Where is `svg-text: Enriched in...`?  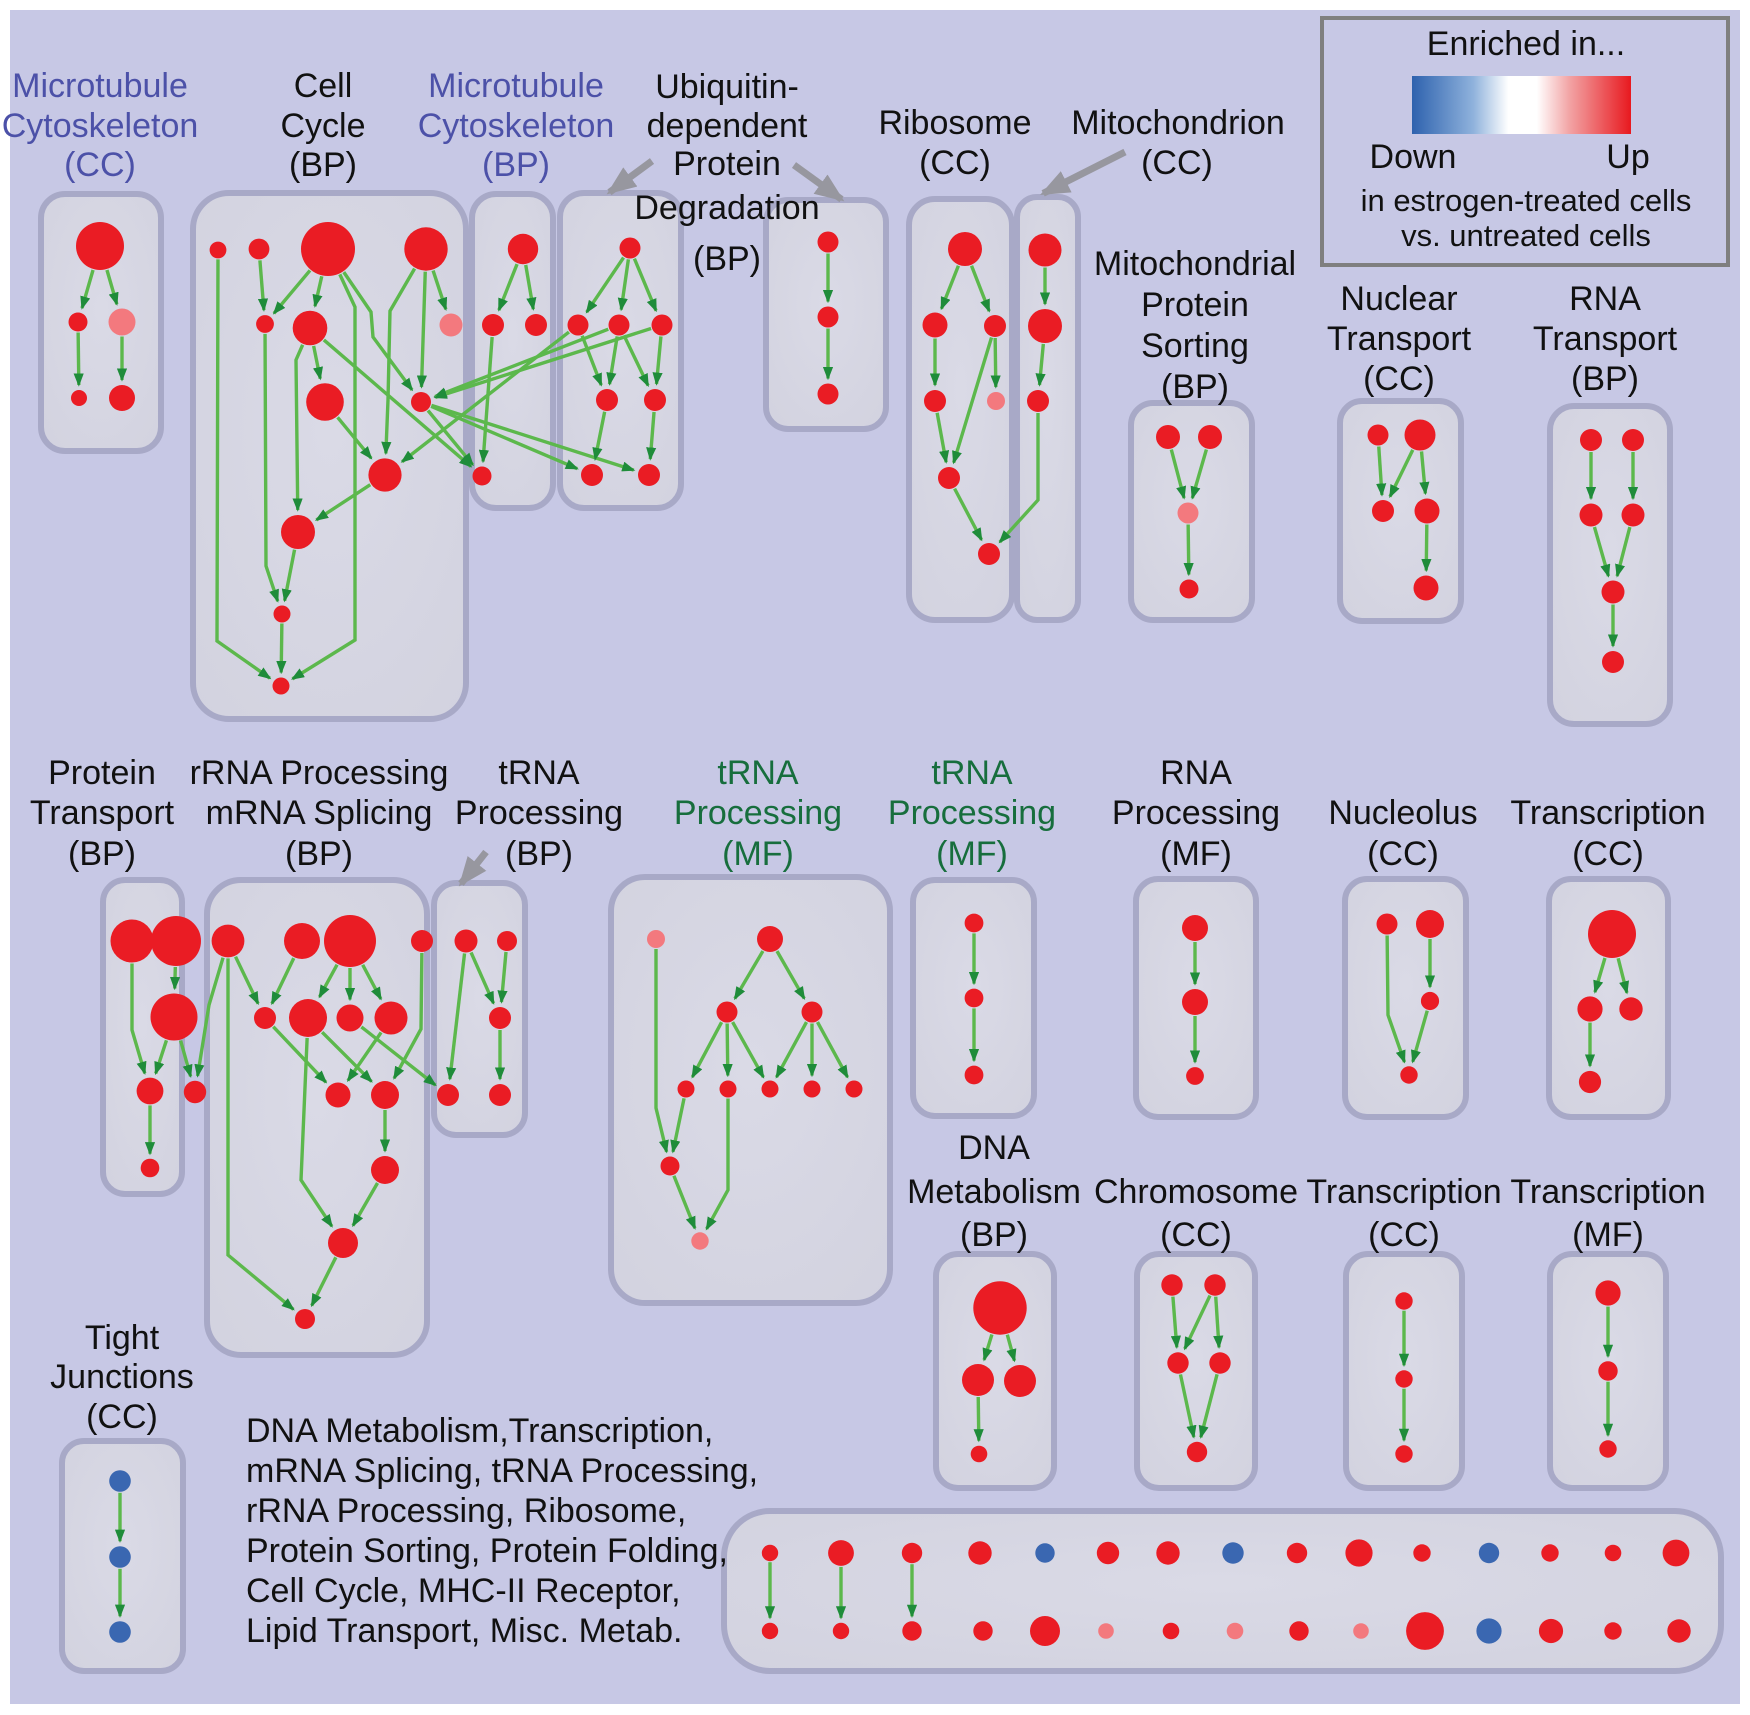
svg-text: Enriched in... is located at coordinates (1526, 44).